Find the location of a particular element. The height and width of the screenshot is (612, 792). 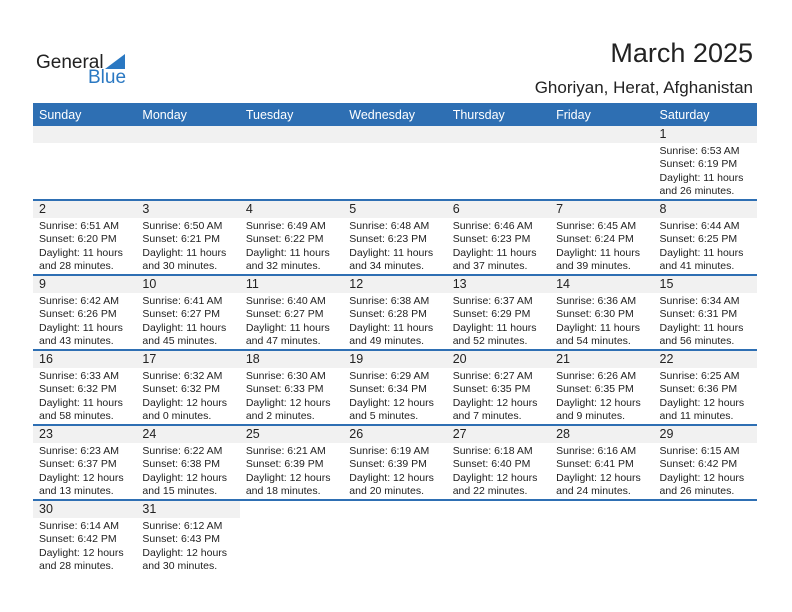

sunrise-text: Sunrise: 6:49 AM is located at coordinates (285, 226).